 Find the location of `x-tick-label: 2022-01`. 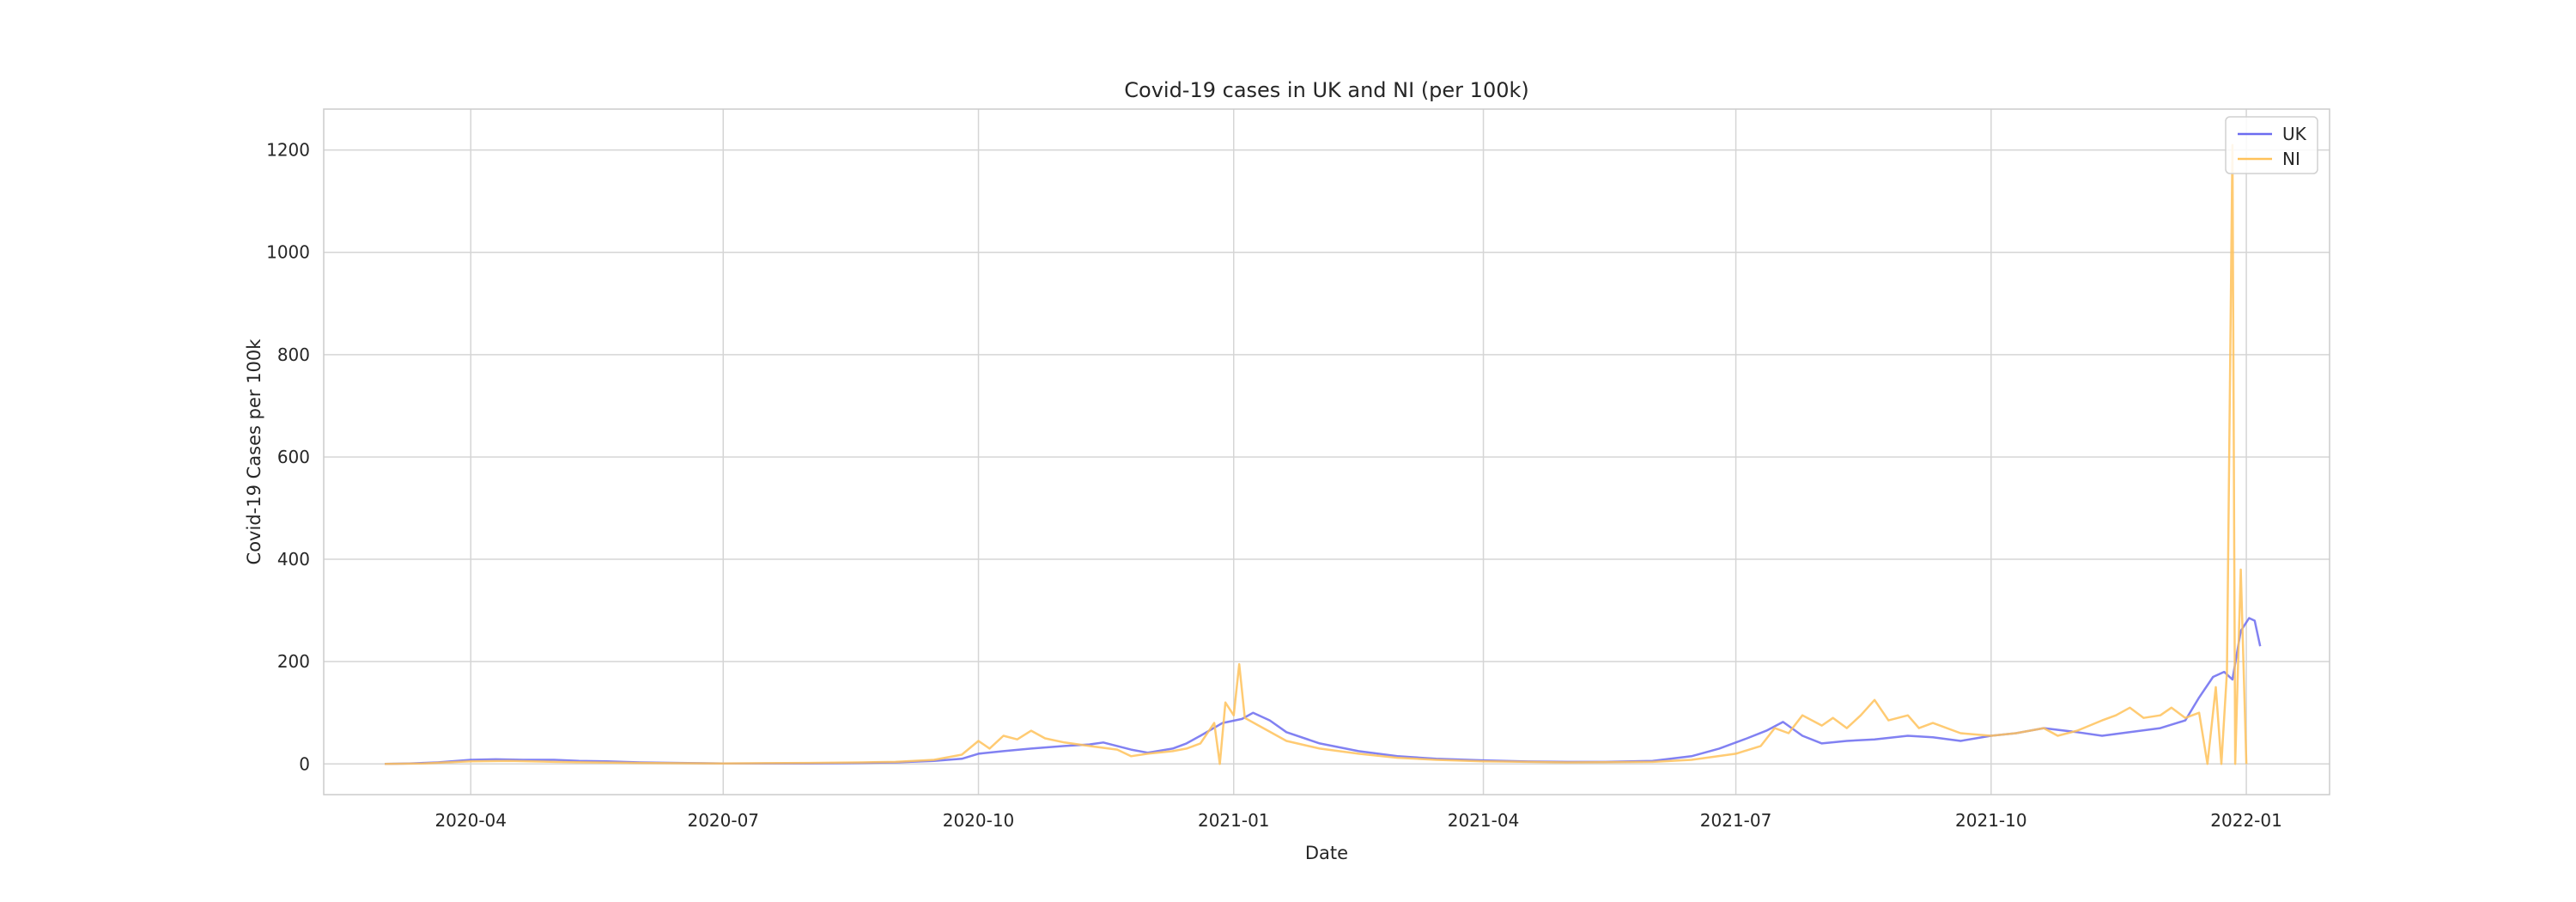

x-tick-label: 2022-01 is located at coordinates (2246, 820).